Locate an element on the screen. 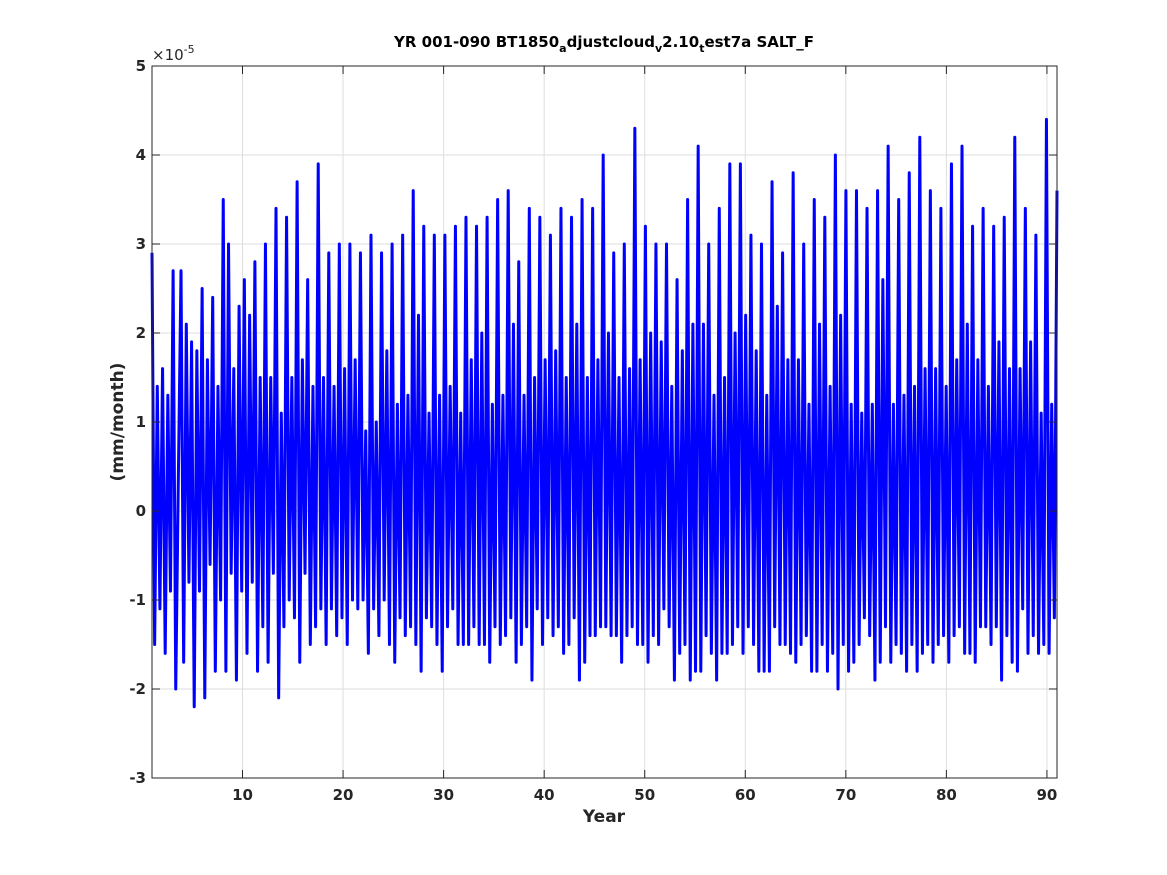  title-part-1: YR 001-090 BT1850 is located at coordinates (476, 42).